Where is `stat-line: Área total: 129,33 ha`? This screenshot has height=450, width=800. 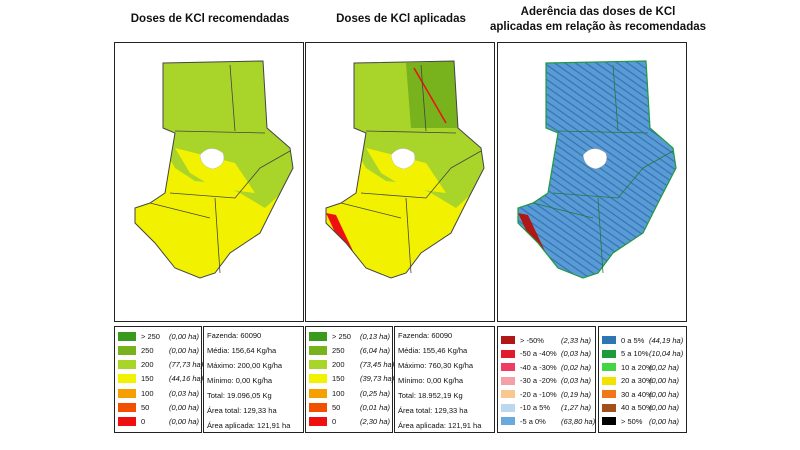 stat-line: Área total: 129,33 ha is located at coordinates (433, 410).